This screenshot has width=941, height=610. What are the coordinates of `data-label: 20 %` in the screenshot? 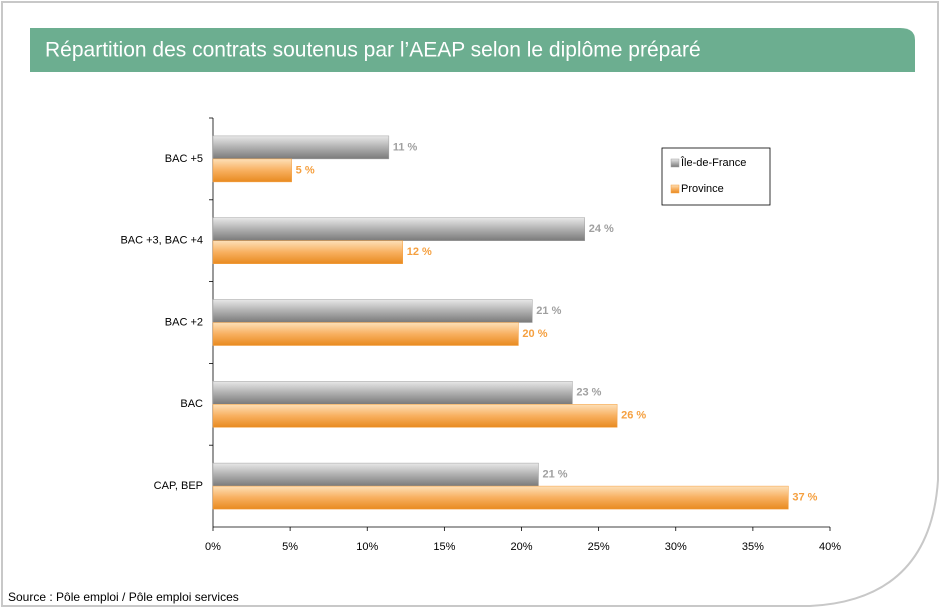 It's located at (534, 334).